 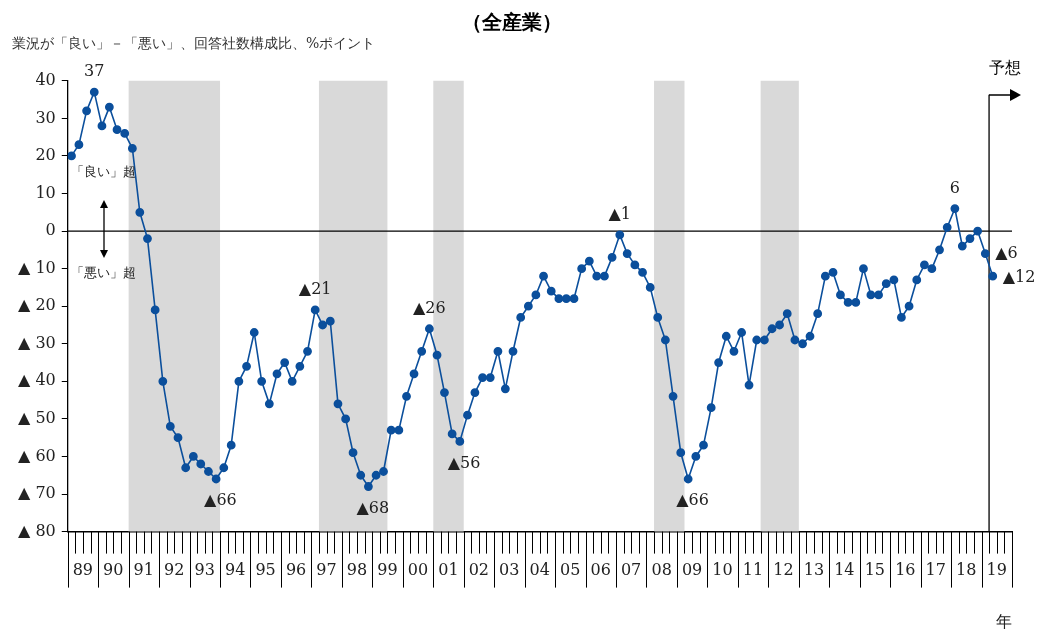 What do you see at coordinates (620, 213) in the screenshot?
I see `annotation: ▲1` at bounding box center [620, 213].